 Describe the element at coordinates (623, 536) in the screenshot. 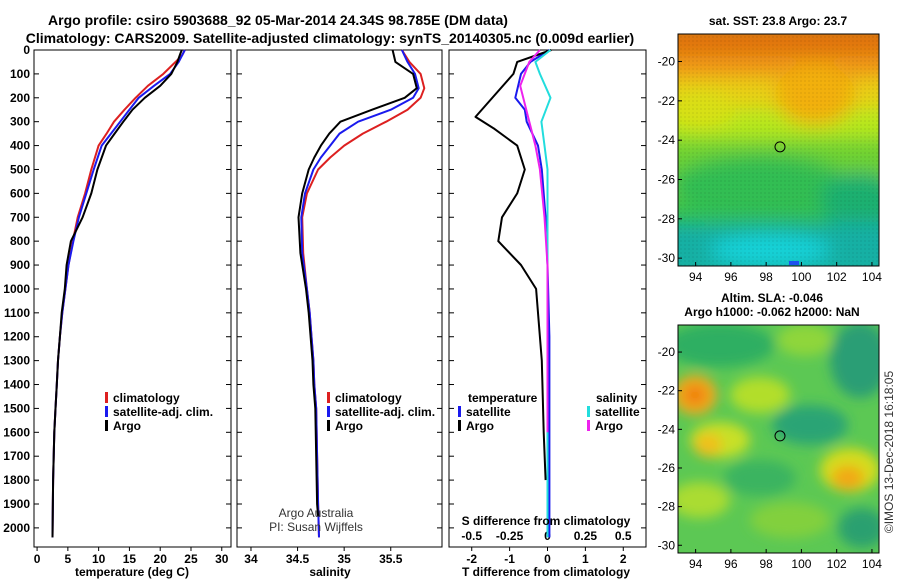

I see `s-tick-label-0-5: 0.5` at that location.